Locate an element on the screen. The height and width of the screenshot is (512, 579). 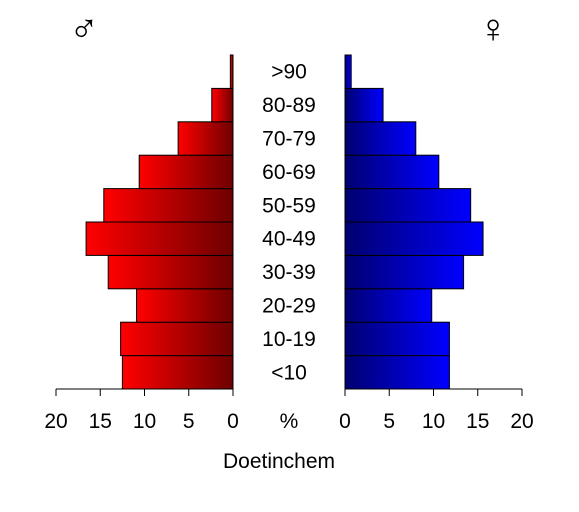
age-group-label: 10-19 is located at coordinates (289, 339).